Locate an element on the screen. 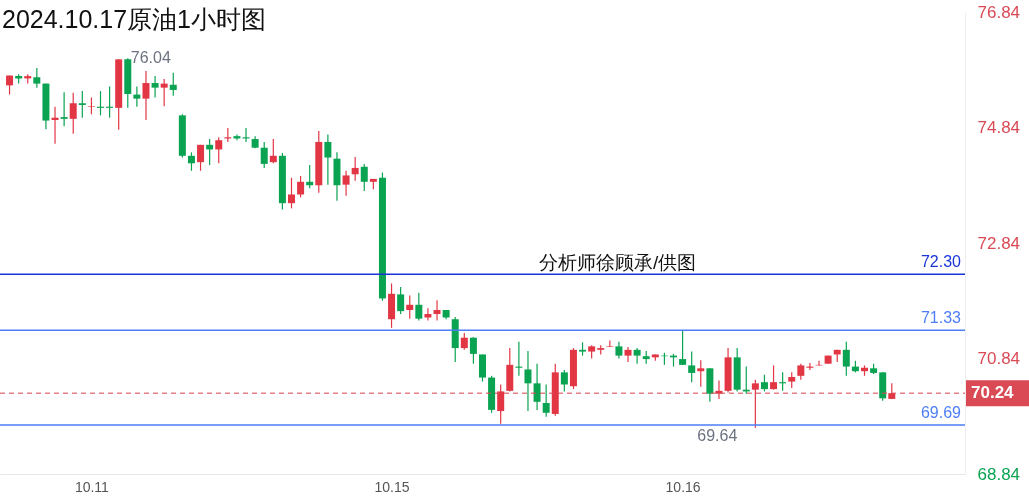 The image size is (1029, 504). y-tick-label: 76.84 is located at coordinates (999, 12).